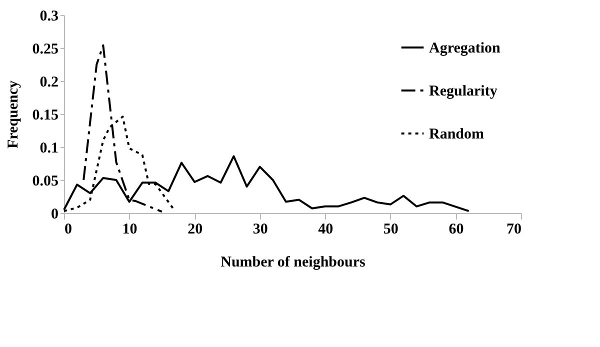 The image size is (600, 347). What do you see at coordinates (68, 230) in the screenshot?
I see `x-tick-label: 0` at bounding box center [68, 230].